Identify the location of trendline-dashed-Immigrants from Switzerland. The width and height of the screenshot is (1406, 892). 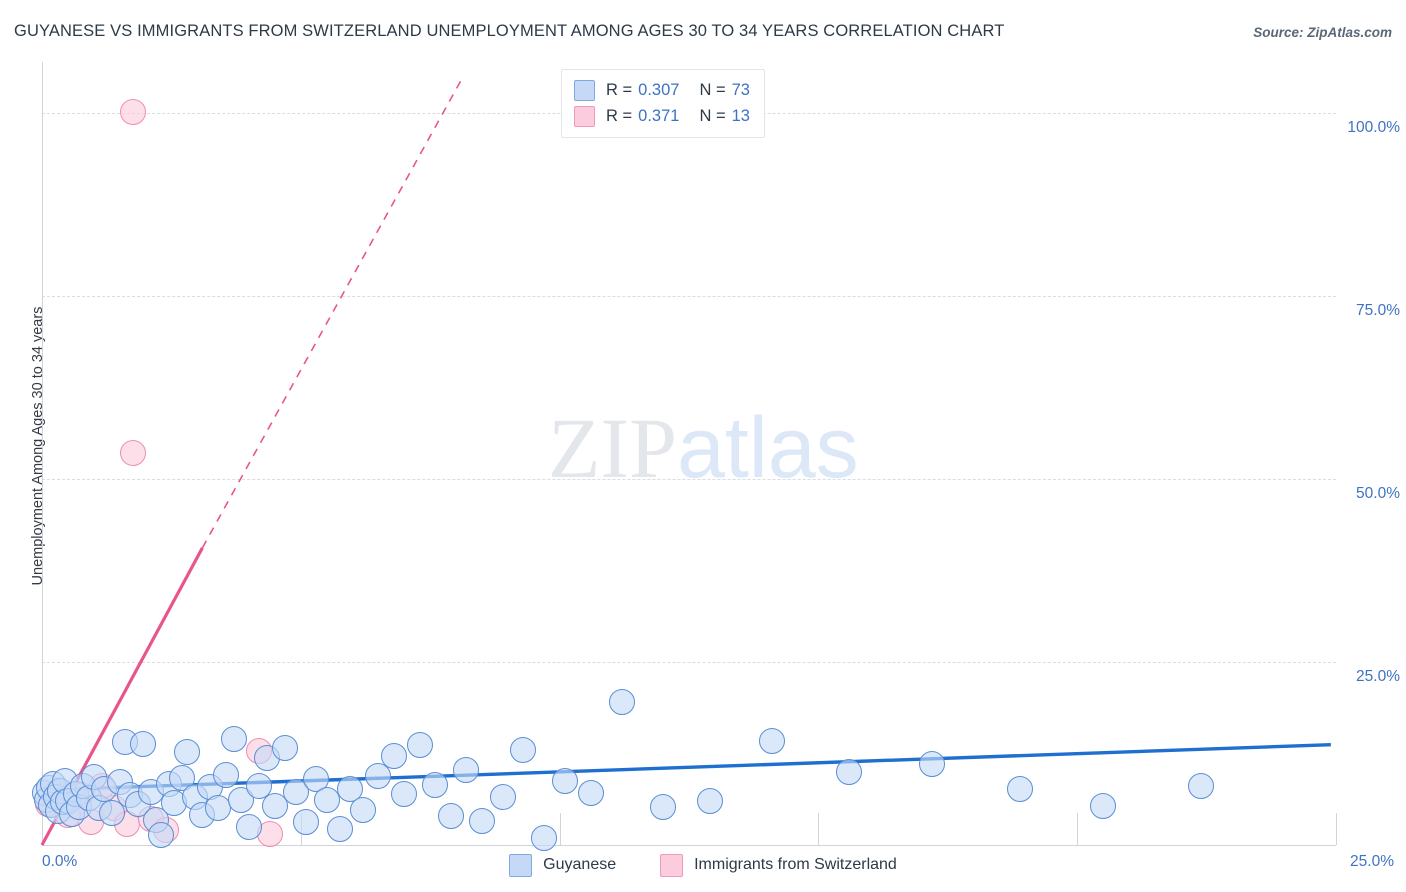
(331, 314).